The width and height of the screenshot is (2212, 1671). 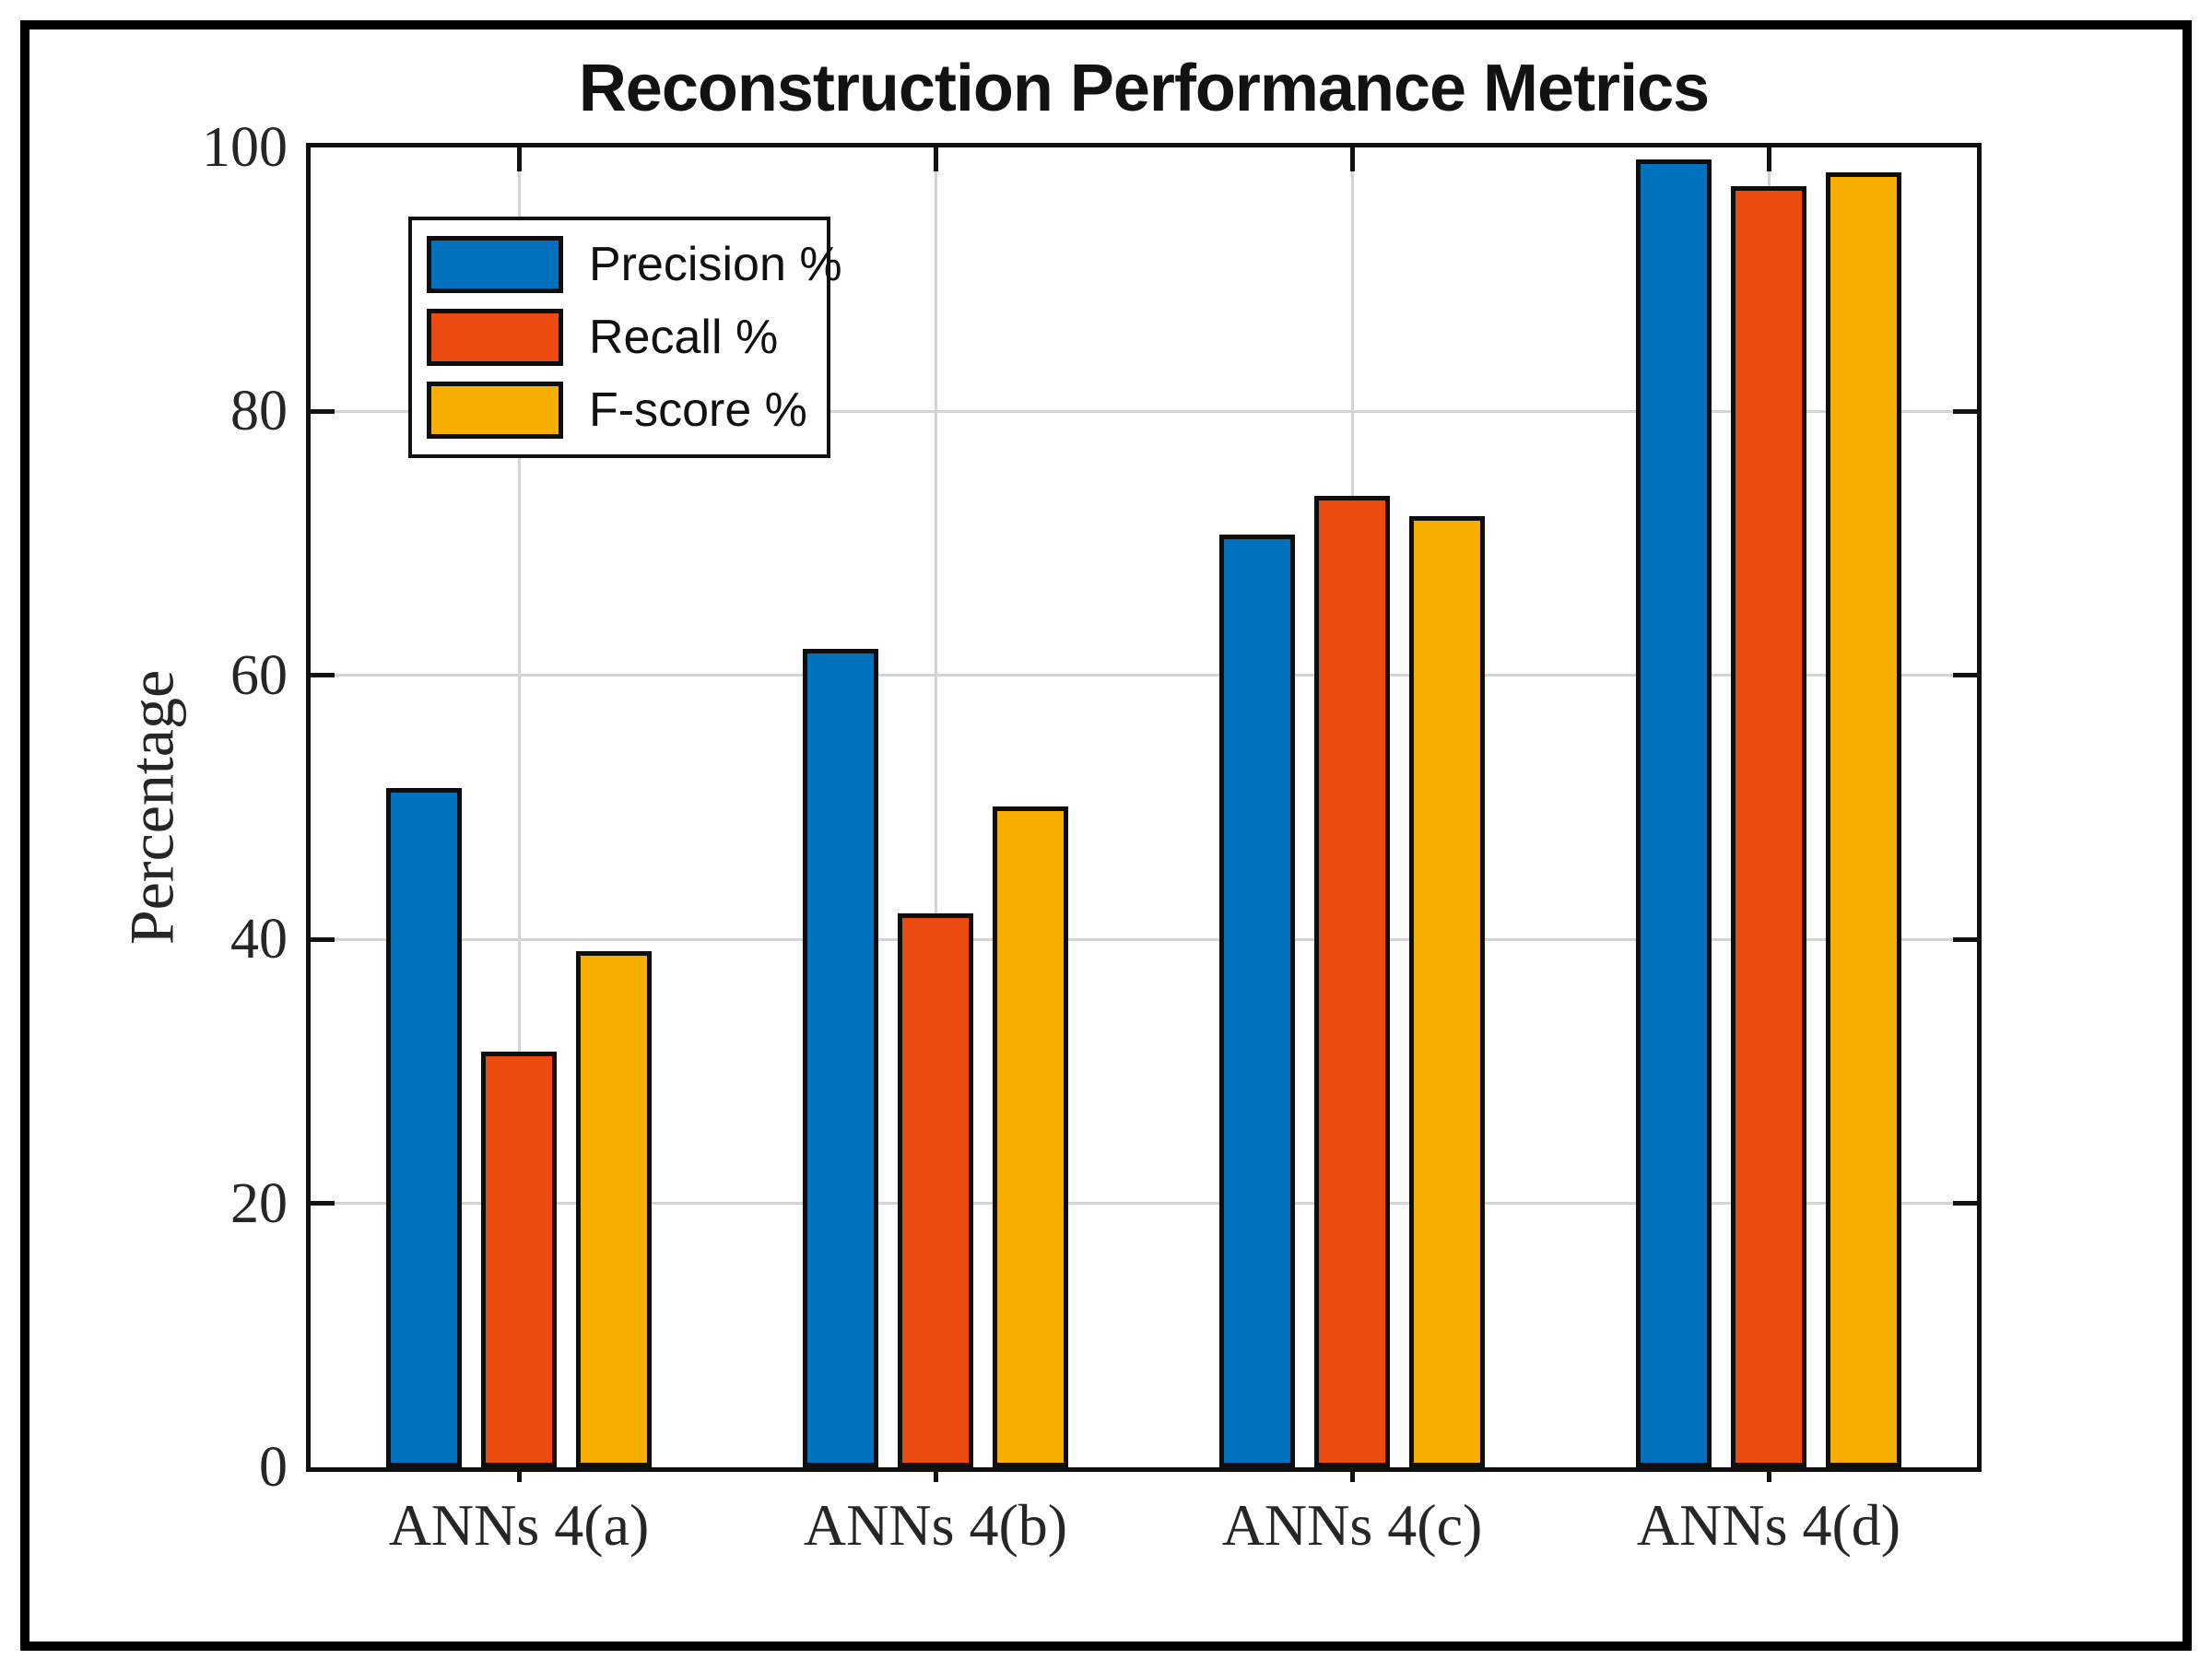 I want to click on y-tick-label: 40, so click(x=259, y=939).